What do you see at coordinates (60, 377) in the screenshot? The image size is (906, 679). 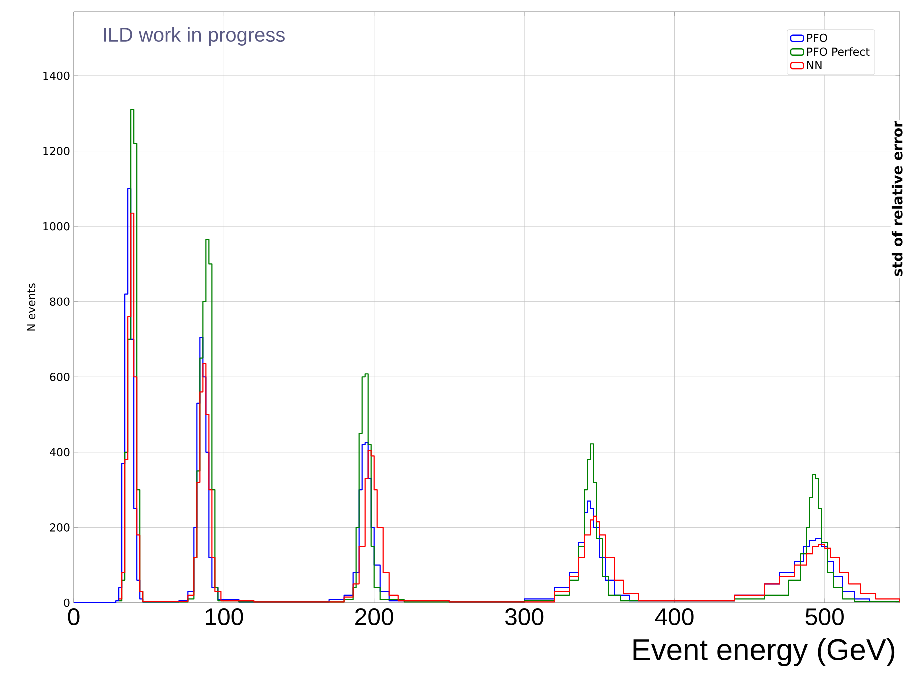 I see `y-tick-label: 600` at bounding box center [60, 377].